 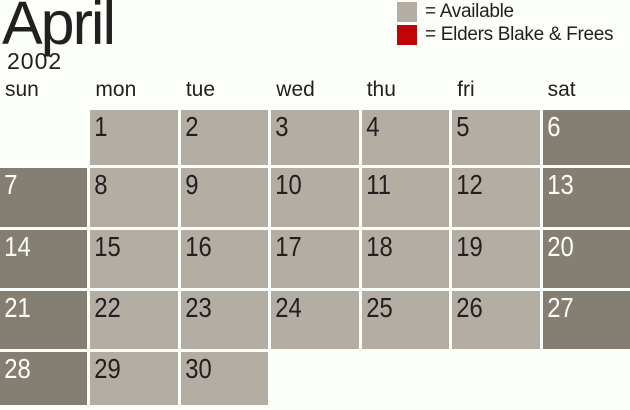 I want to click on day-cell: 14, so click(x=44, y=259).